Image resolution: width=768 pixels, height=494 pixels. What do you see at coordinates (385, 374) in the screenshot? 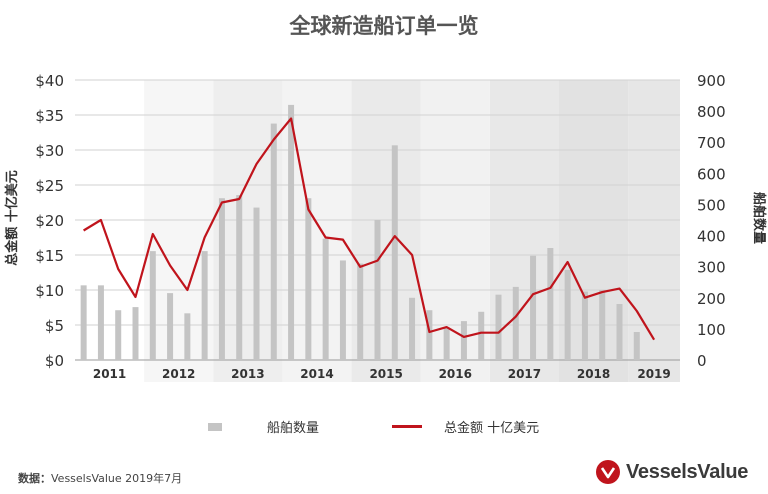
I see `year-label: 2015` at bounding box center [385, 374].